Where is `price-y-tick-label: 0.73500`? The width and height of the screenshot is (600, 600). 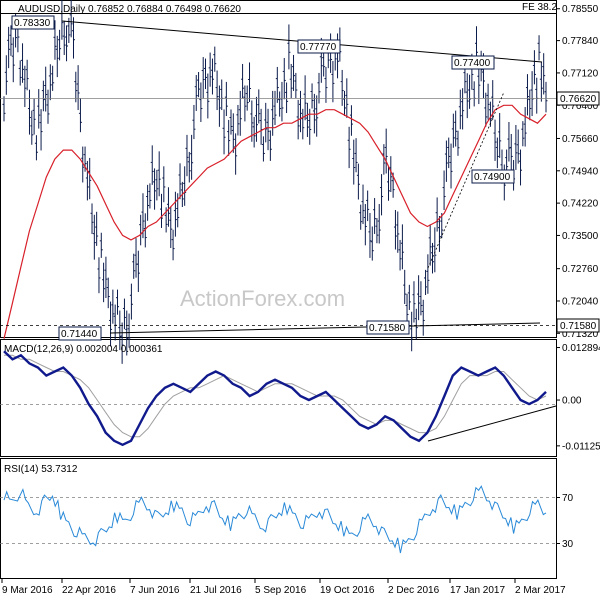
price-y-tick-label: 0.73500 is located at coordinates (580, 236).